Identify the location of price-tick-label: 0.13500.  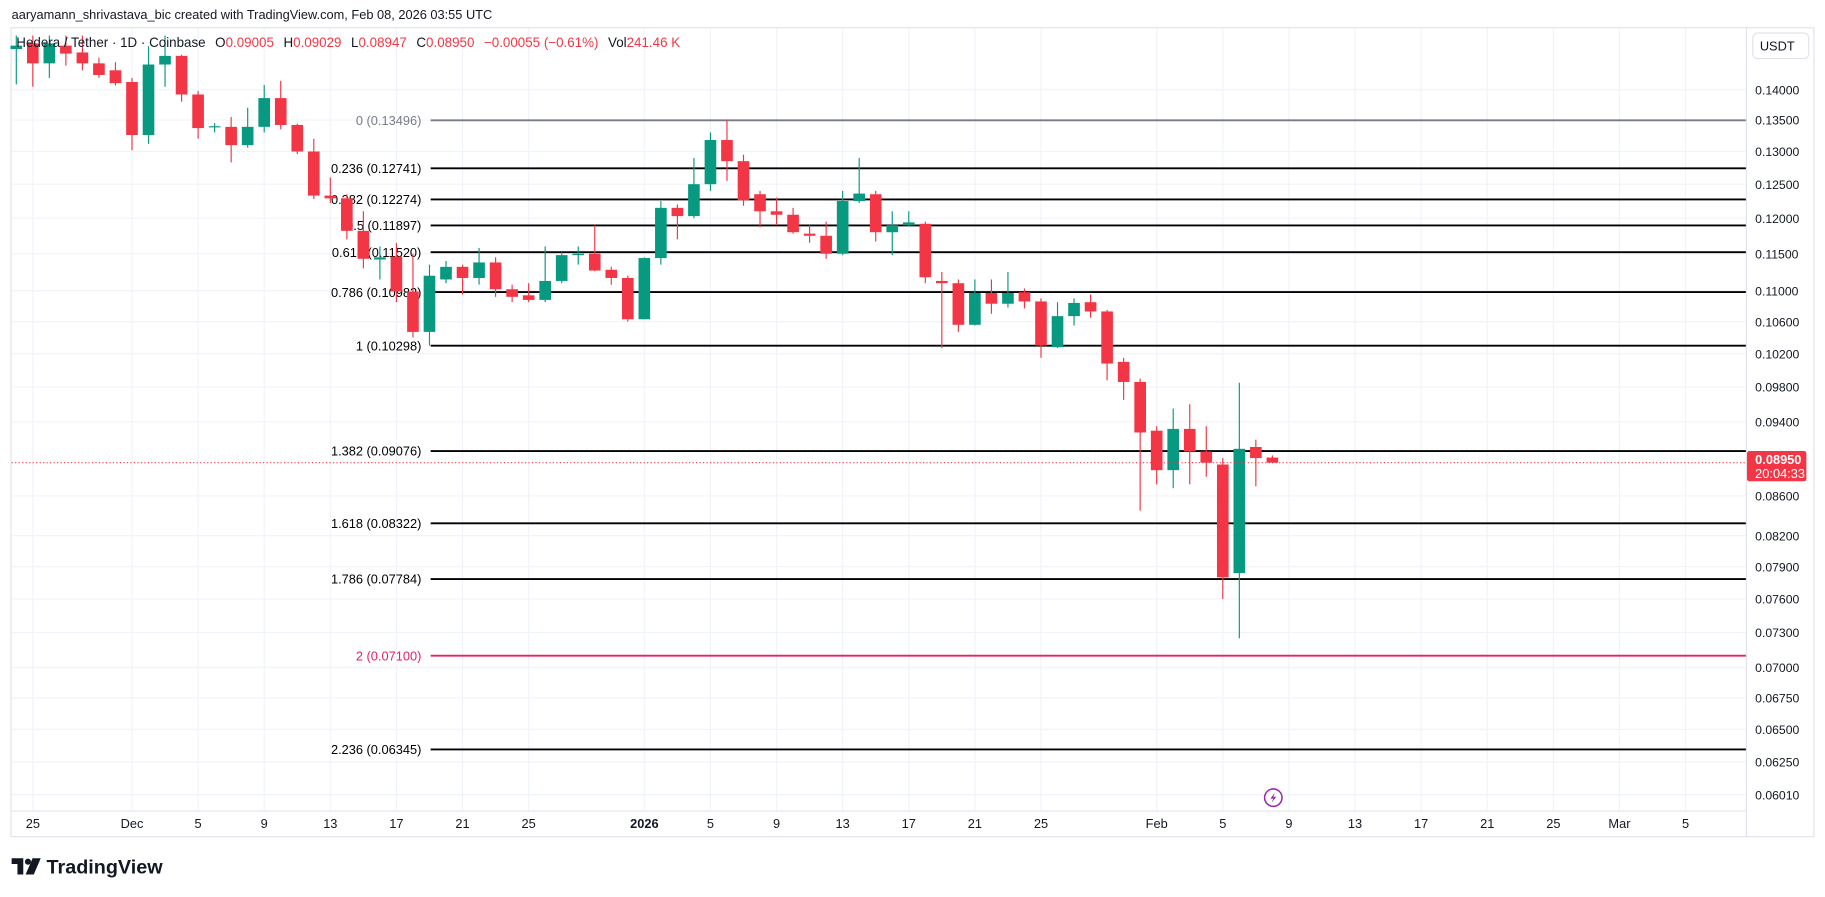
(1777, 121).